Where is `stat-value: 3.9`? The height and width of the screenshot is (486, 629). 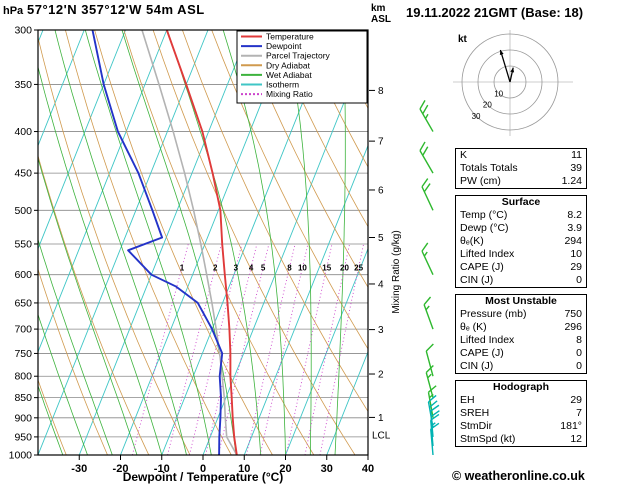 stat-value: 3.9 is located at coordinates (574, 228).